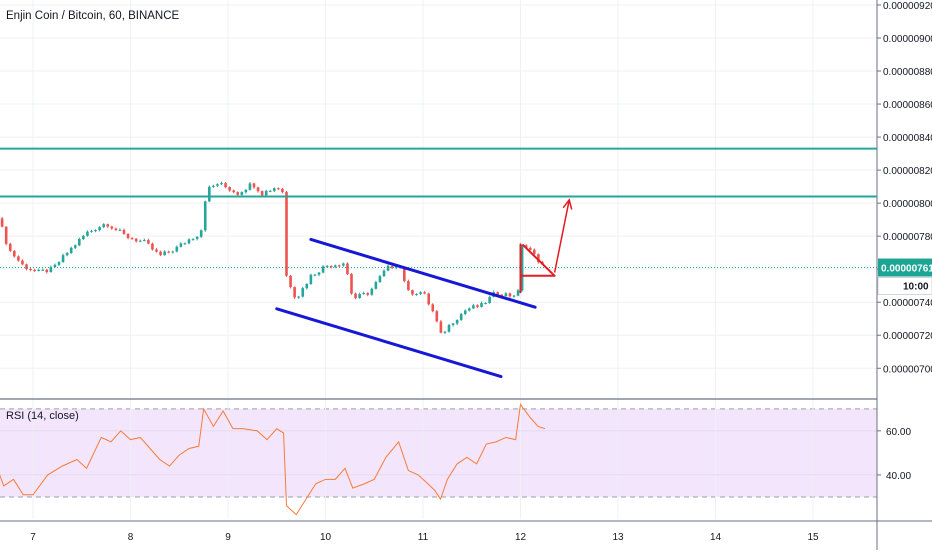 This screenshot has height=555, width=932. What do you see at coordinates (93, 16) in the screenshot?
I see `chart-title: Enjin Coin / Bitcoin, 60, BINANCE` at bounding box center [93, 16].